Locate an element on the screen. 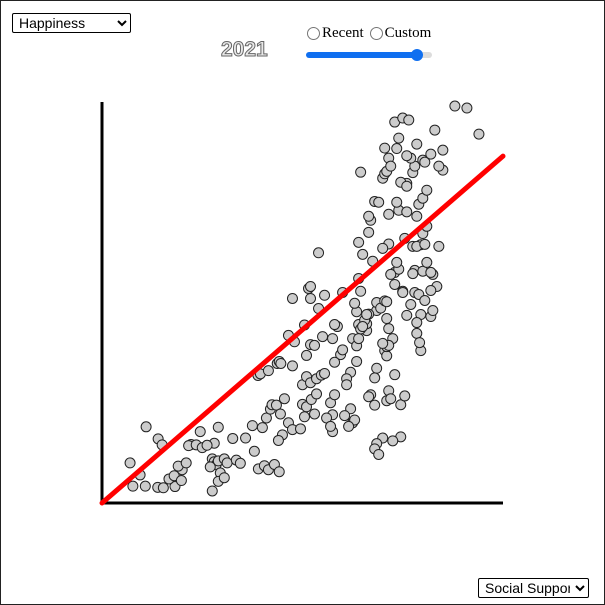 This screenshot has height=605, width=605. radio-custom: Custom is located at coordinates (400, 33).